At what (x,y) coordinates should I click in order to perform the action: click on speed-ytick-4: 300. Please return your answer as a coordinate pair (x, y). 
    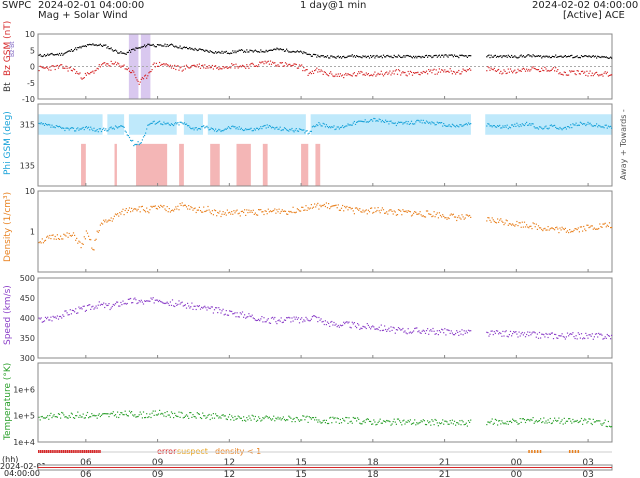
    Looking at the image, I should click on (27, 358).